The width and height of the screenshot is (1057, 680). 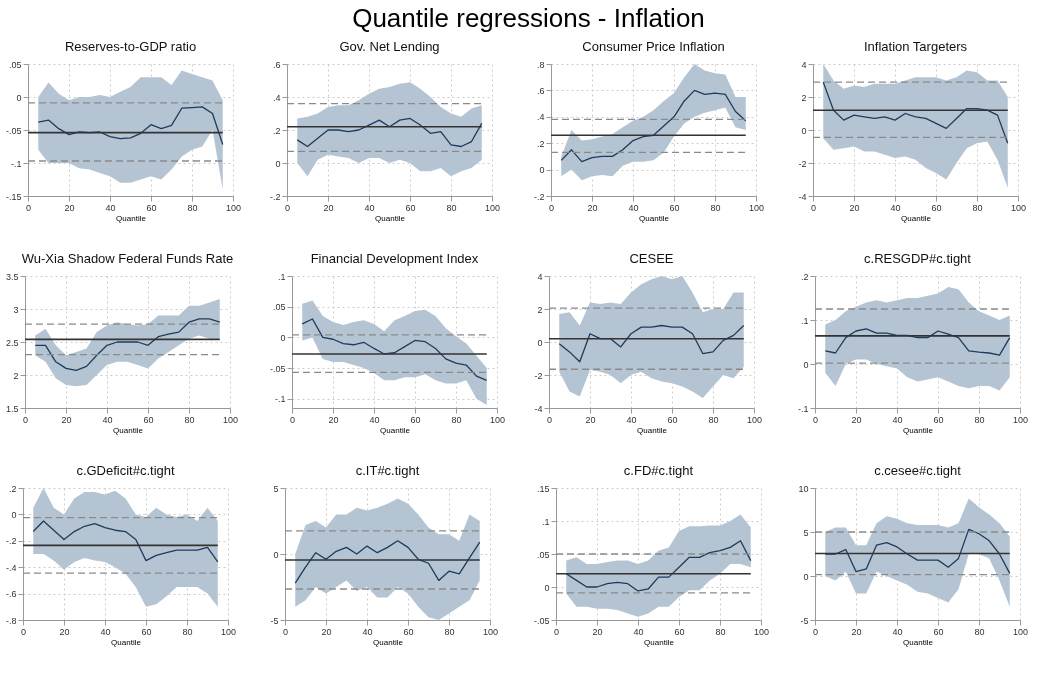 What do you see at coordinates (11, 567) in the screenshot?
I see `y-tick-label: -.4` at bounding box center [11, 567].